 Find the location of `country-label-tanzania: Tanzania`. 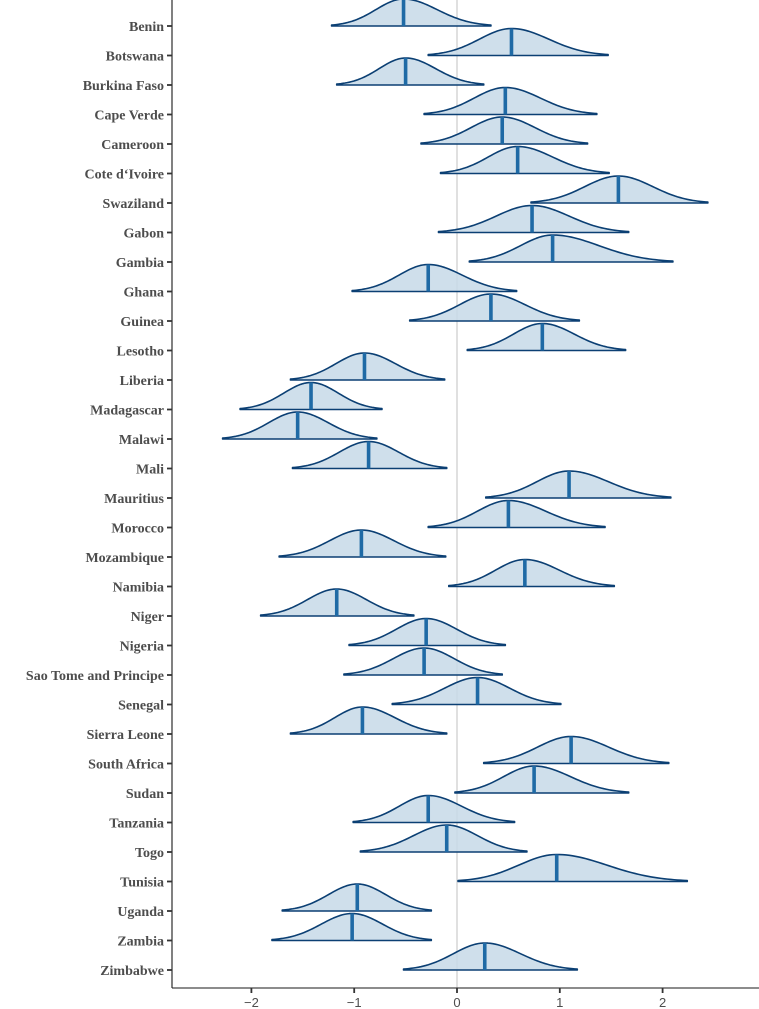

country-label-tanzania: Tanzania is located at coordinates (136, 824).